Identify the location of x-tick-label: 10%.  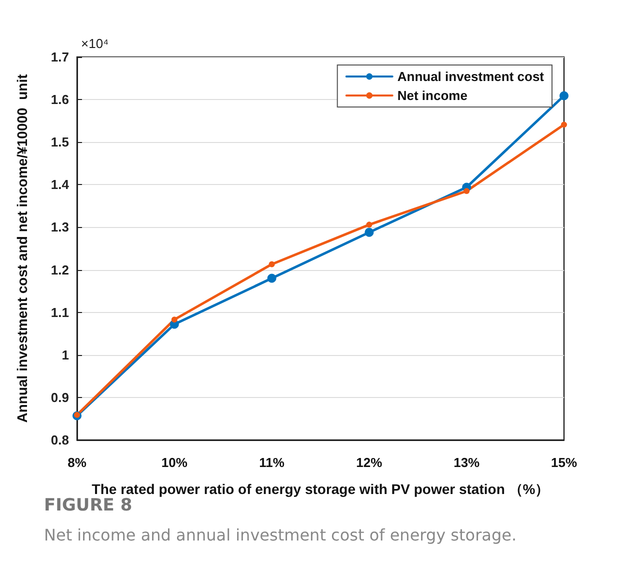
(174, 462).